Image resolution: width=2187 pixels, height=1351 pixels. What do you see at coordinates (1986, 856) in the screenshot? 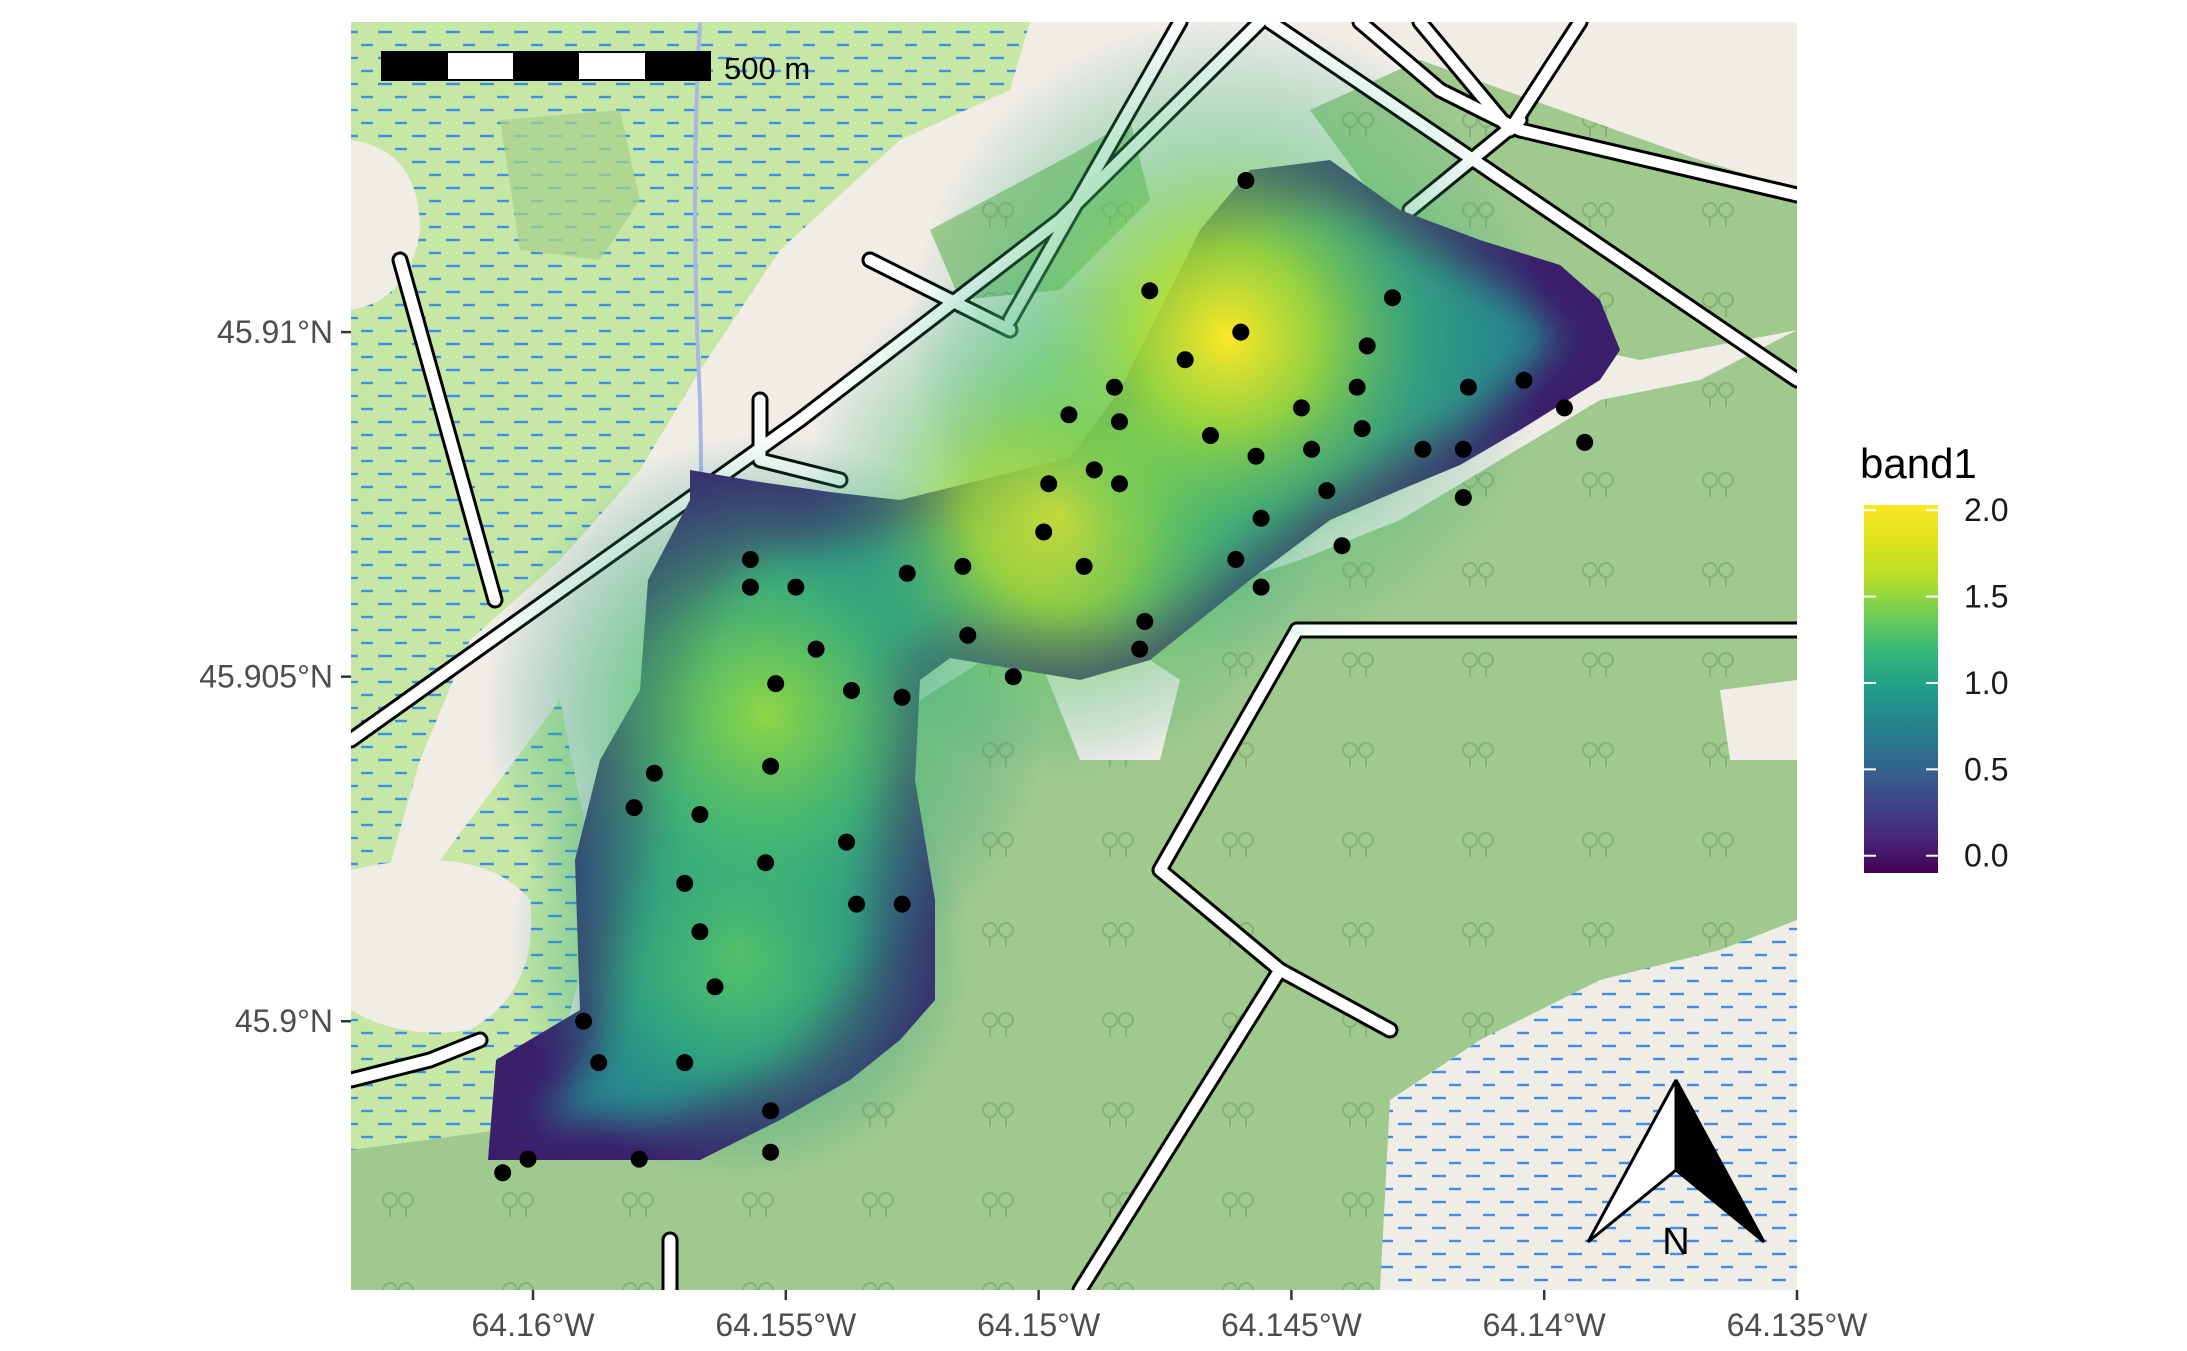
I see `legend-tick-label: 0.0` at bounding box center [1986, 856].